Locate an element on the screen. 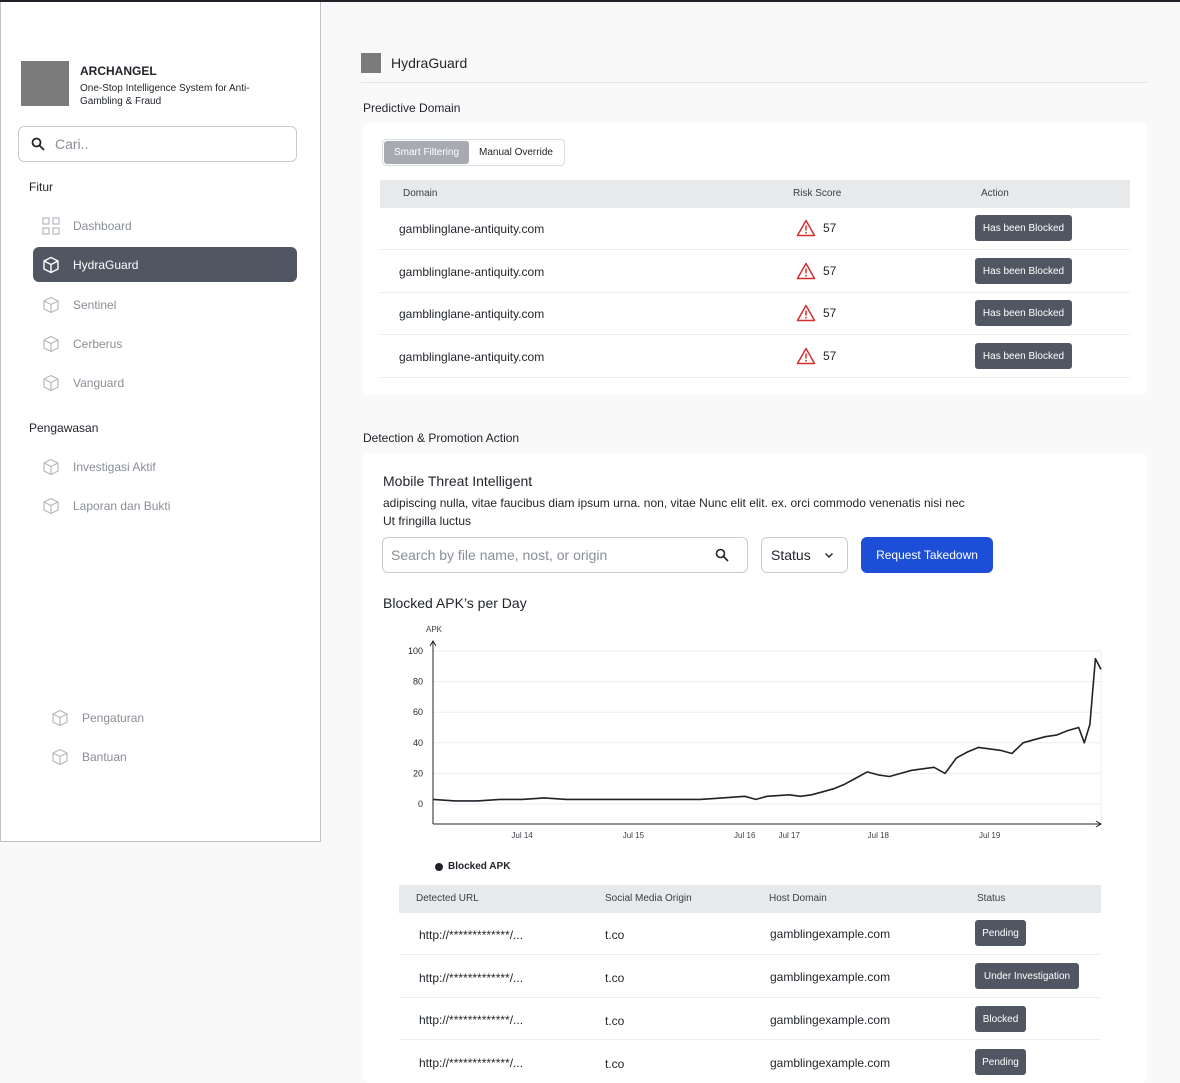  sidebar-item-vanguard: Vanguard is located at coordinates (165, 382).